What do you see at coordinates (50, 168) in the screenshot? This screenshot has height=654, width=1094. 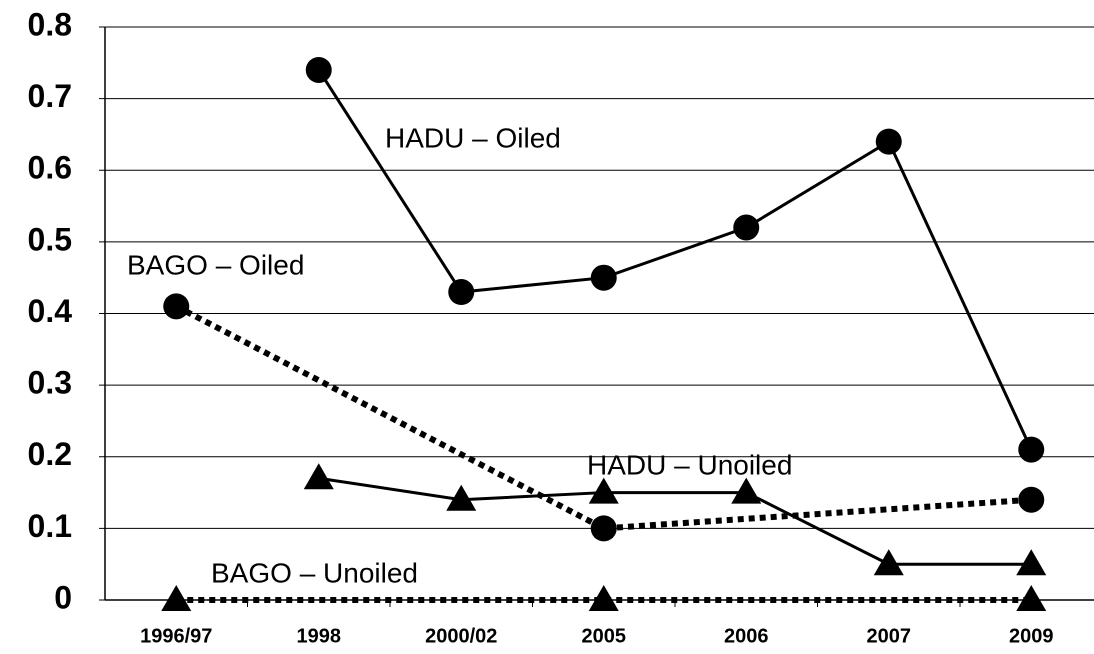 I see `y-tick-label: 0.6` at bounding box center [50, 168].